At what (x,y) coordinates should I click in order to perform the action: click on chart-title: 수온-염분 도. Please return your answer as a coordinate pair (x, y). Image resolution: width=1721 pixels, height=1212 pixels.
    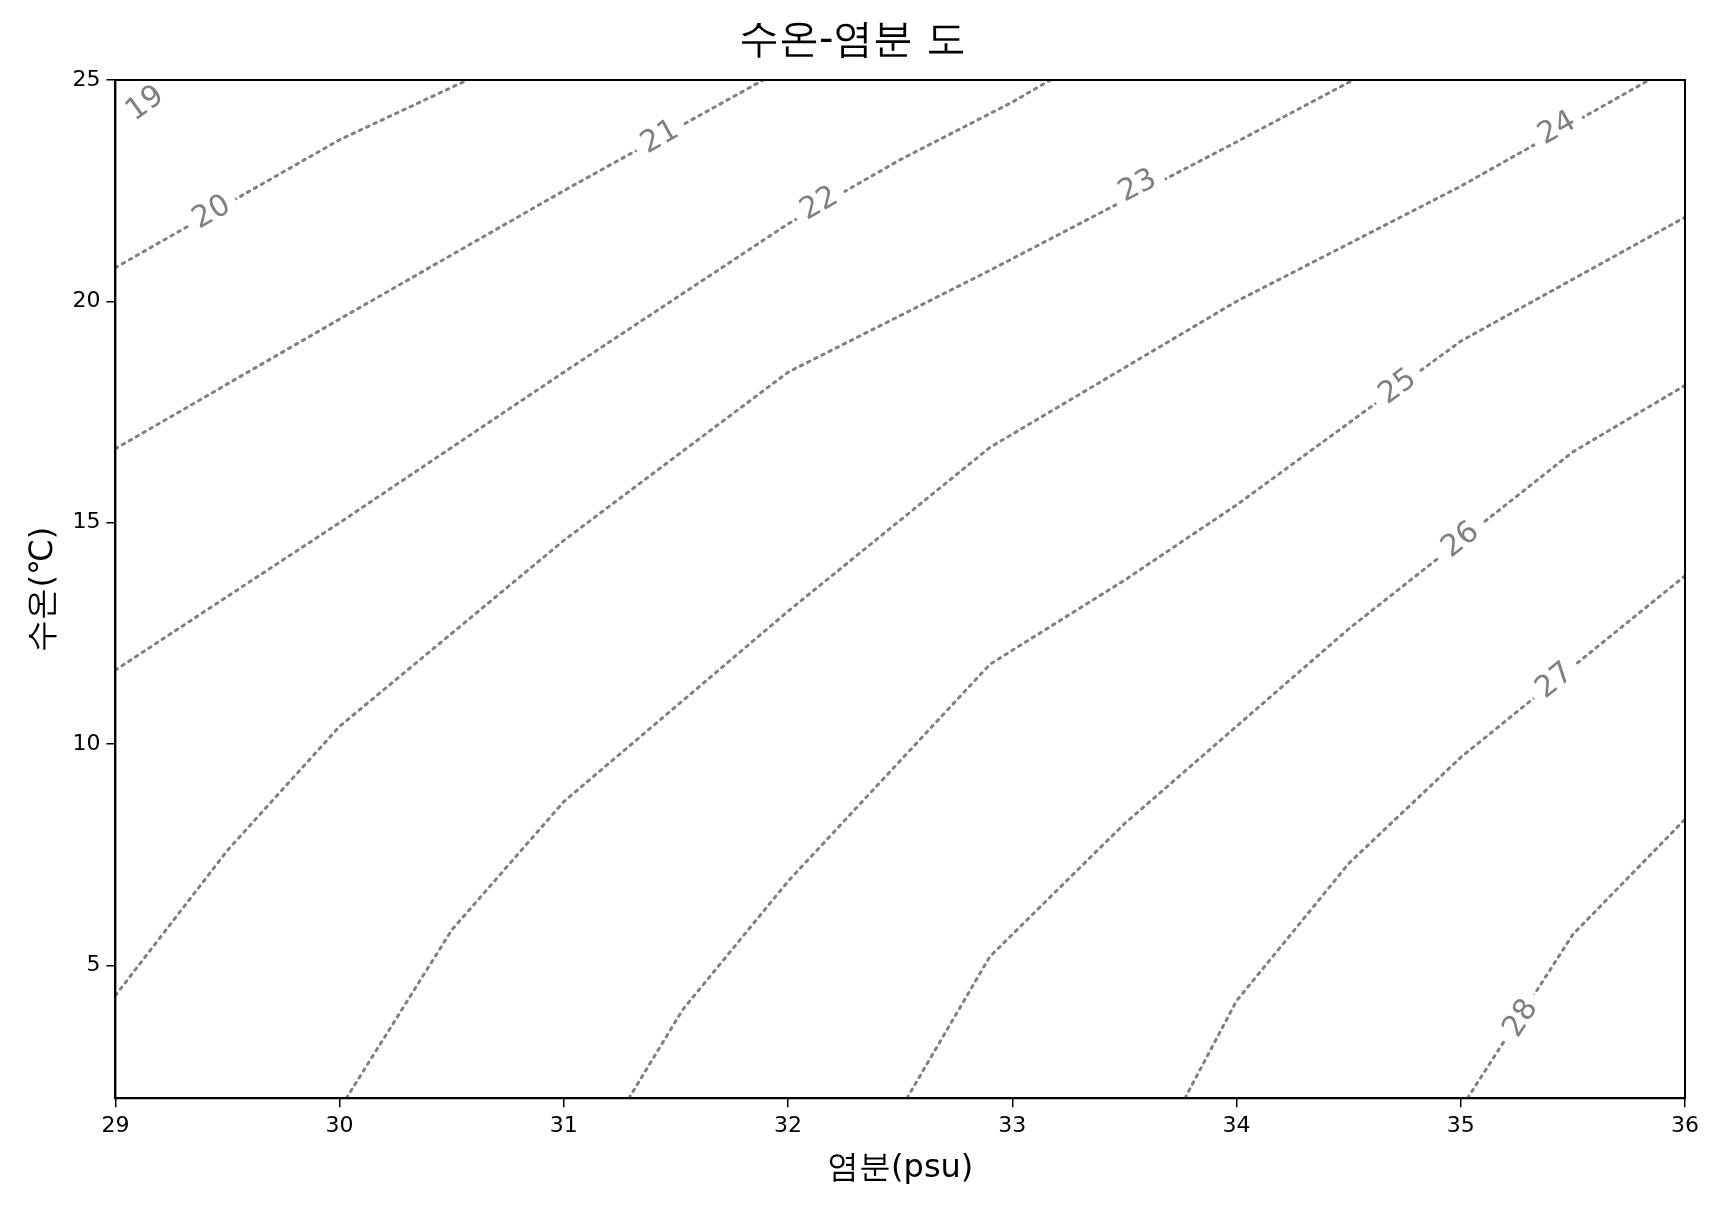
    Looking at the image, I should click on (852, 38).